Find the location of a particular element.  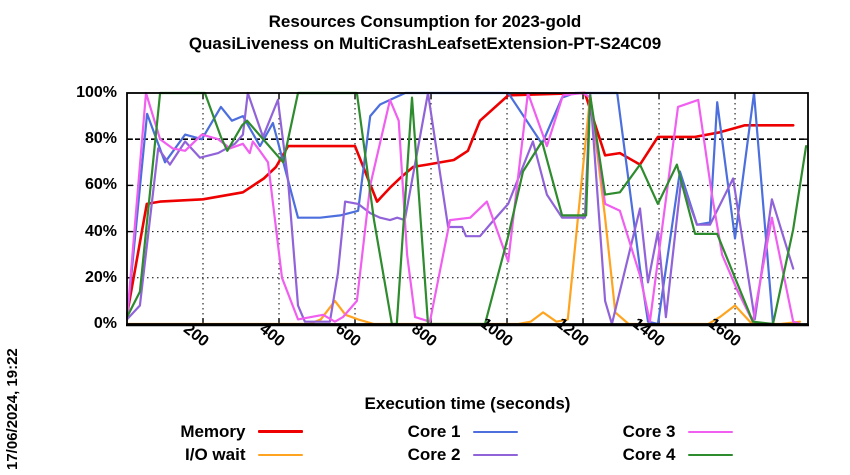

legend-item-i-o-wait: I/O wait is located at coordinates (210, 454).